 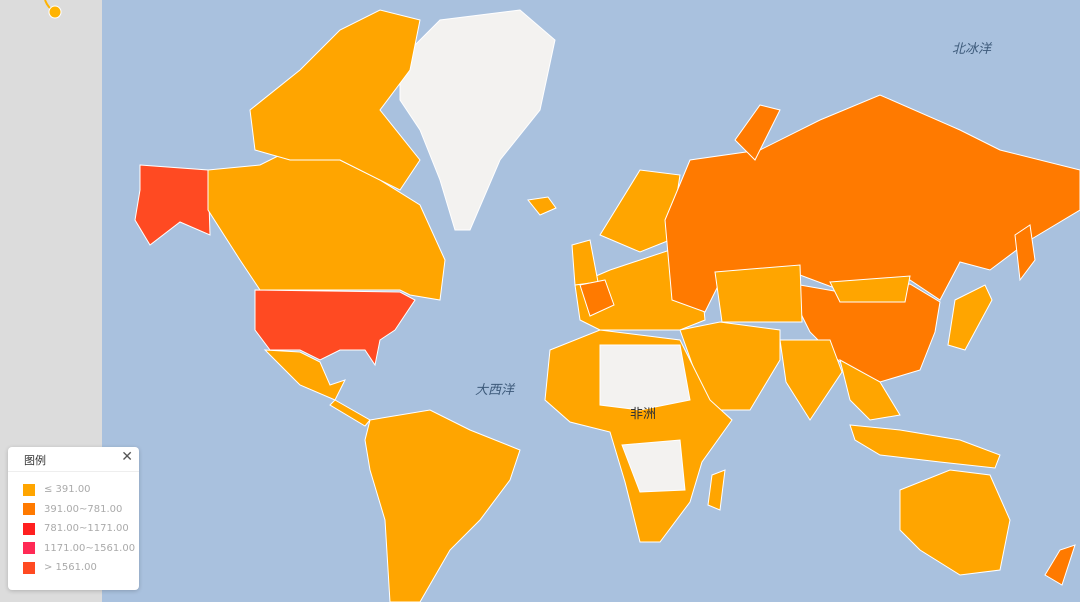 What do you see at coordinates (811, 380) in the screenshot?
I see `region-india` at bounding box center [811, 380].